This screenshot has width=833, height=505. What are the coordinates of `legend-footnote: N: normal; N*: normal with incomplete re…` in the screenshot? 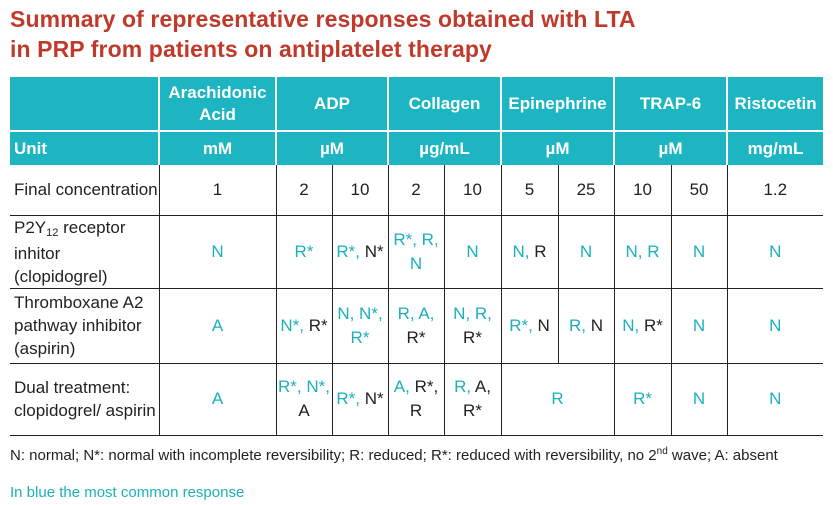 It's located at (417, 453).